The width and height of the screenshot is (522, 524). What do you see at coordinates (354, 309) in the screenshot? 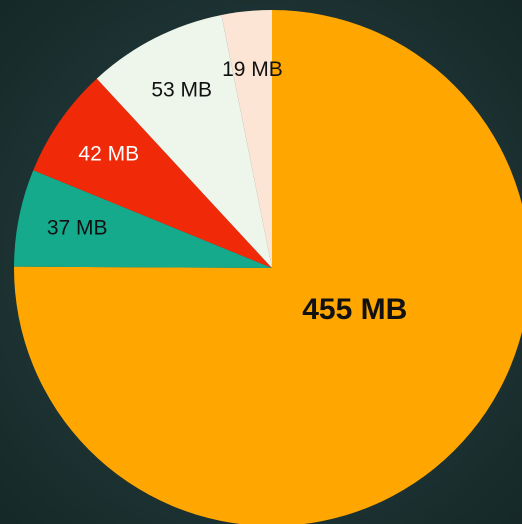
I see `slice-label: 455 MB` at bounding box center [354, 309].